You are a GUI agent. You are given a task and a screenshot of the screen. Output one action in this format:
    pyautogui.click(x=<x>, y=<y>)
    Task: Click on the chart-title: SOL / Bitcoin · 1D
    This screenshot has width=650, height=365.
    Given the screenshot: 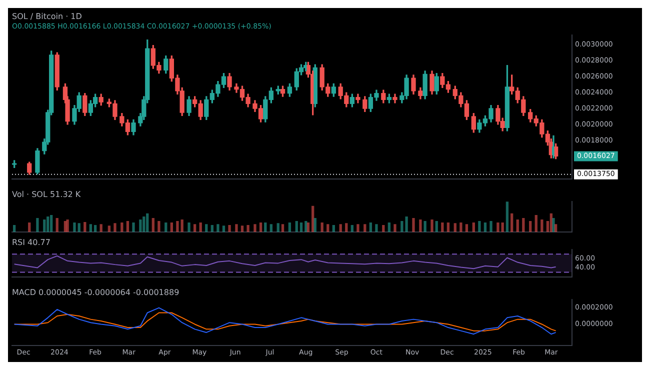 What is the action you would take?
    pyautogui.click(x=47, y=16)
    